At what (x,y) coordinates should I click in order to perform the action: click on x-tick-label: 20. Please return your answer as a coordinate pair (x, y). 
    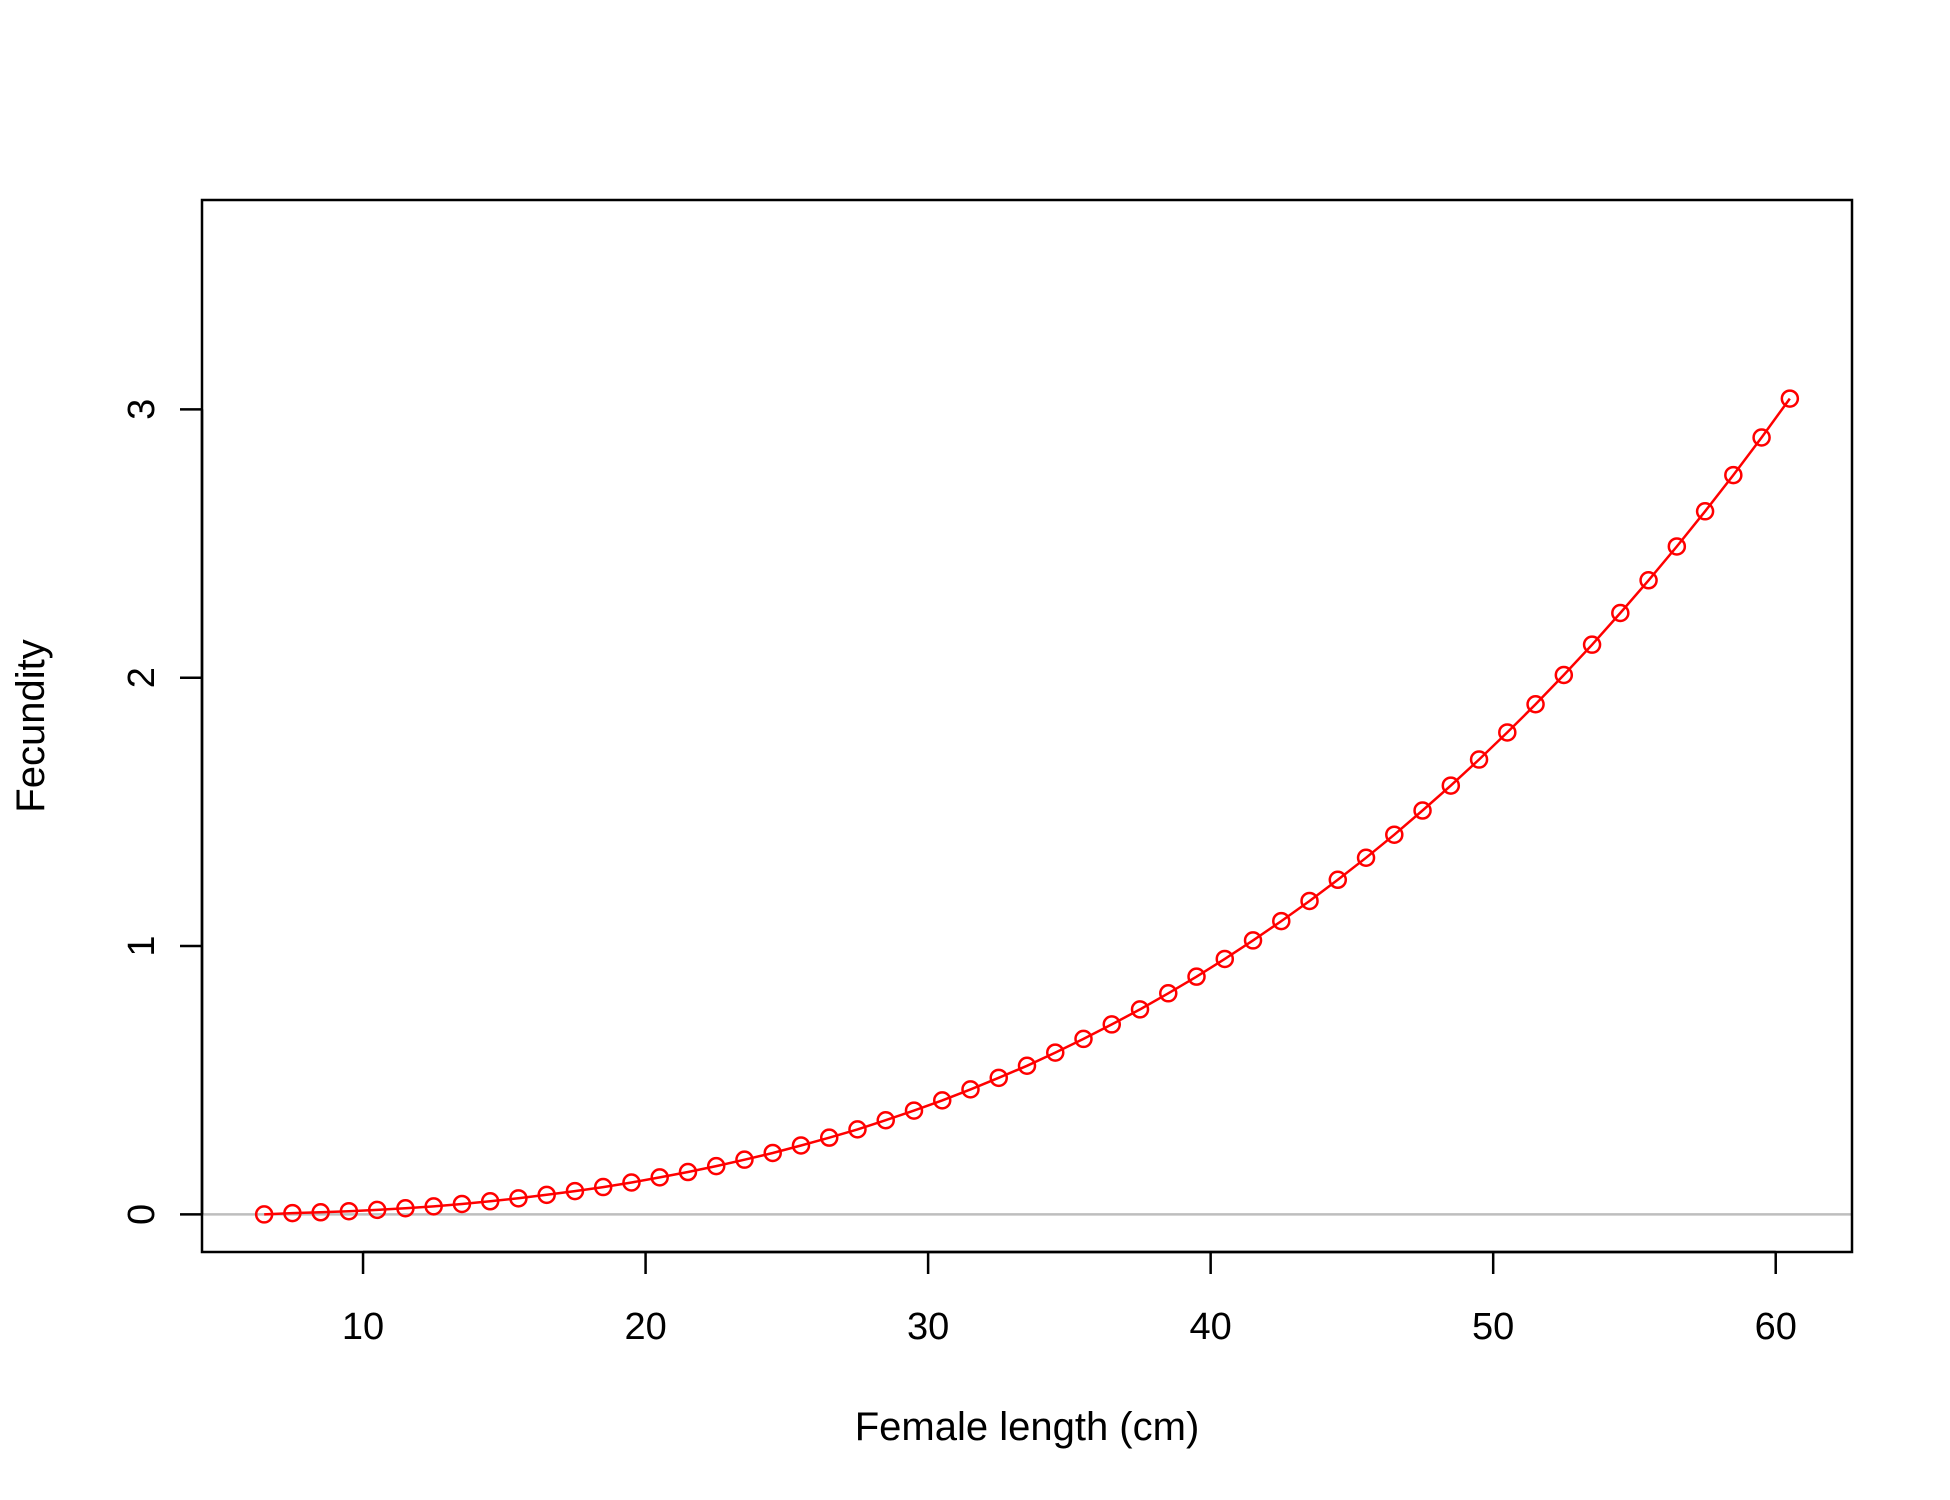
    Looking at the image, I should click on (645, 1327).